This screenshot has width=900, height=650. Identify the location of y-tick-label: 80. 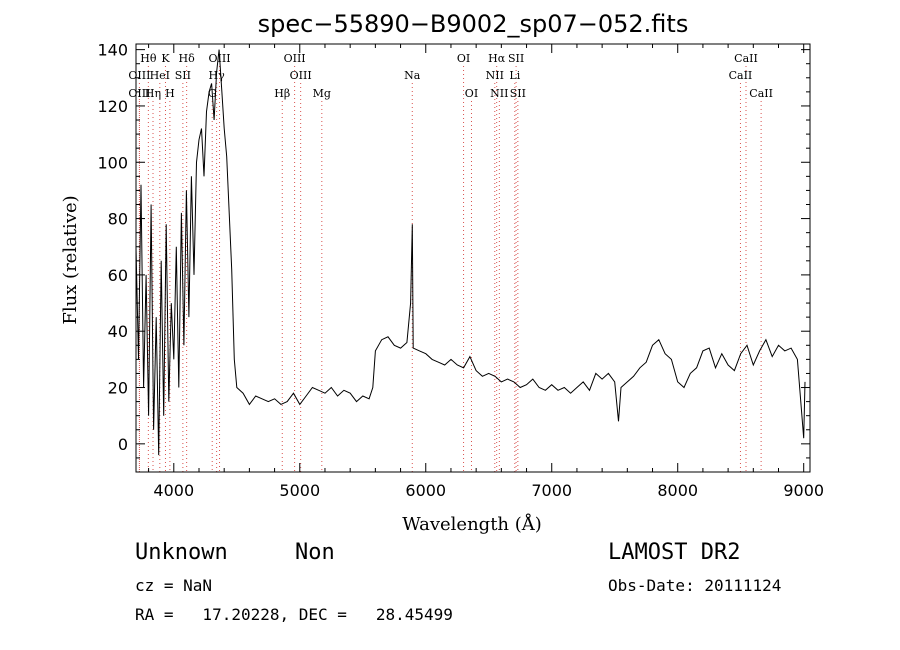
(118, 219).